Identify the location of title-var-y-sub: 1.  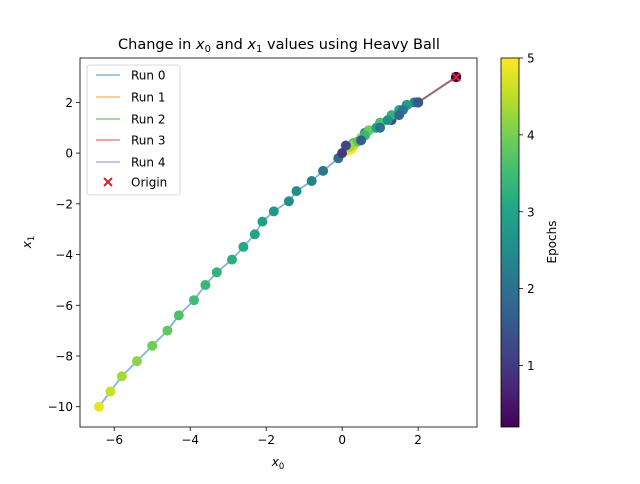
(259, 49).